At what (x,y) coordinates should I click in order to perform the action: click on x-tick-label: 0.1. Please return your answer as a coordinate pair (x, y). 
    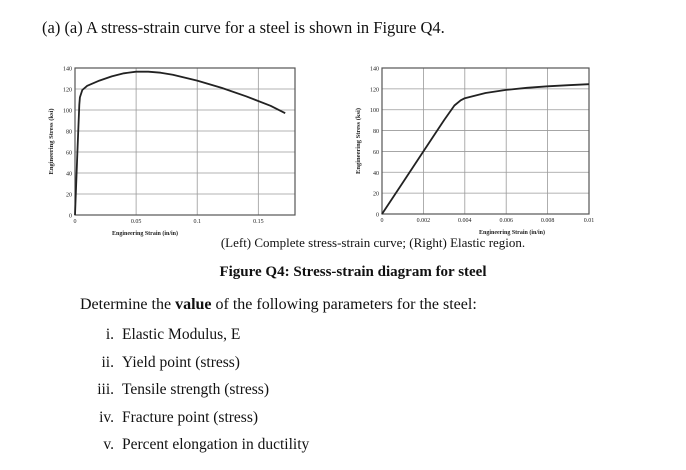
    Looking at the image, I should click on (197, 222).